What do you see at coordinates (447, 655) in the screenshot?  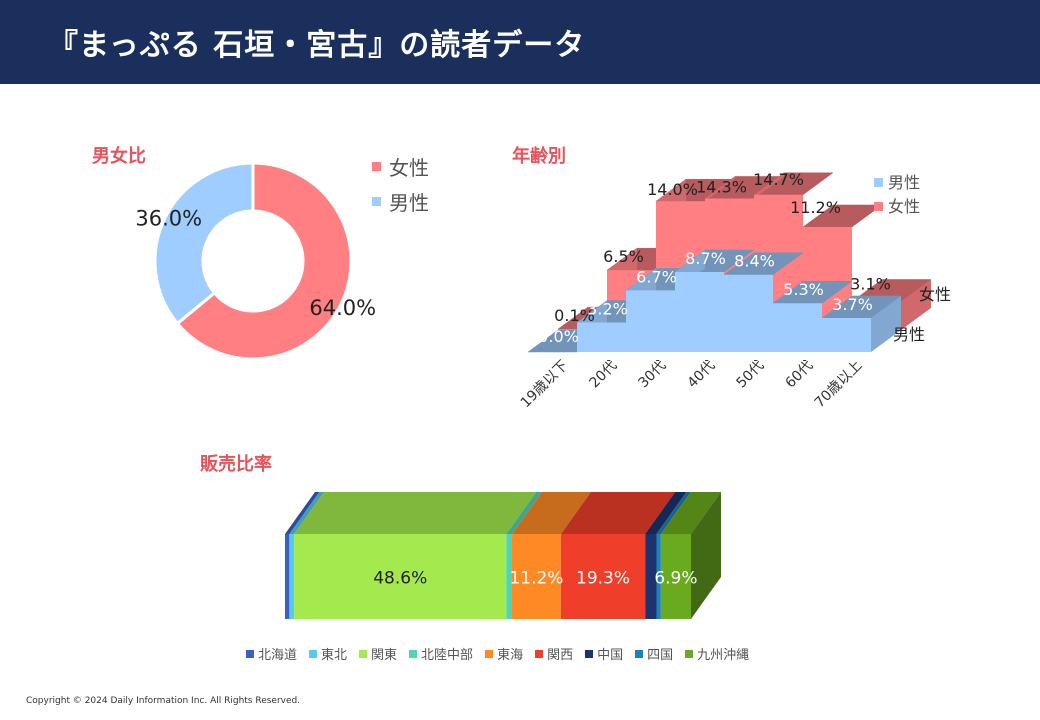 I see `legend-label: 北陸中部` at bounding box center [447, 655].